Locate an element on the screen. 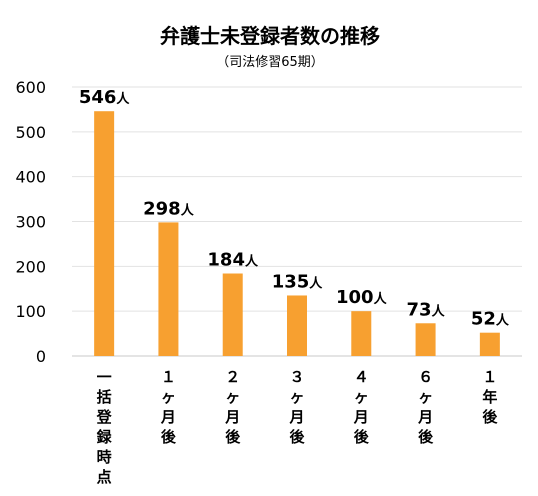 Image resolution: width=538 pixels, height=496 pixels. chart-title: 弁護士未登録者数の推移 is located at coordinates (270, 36).